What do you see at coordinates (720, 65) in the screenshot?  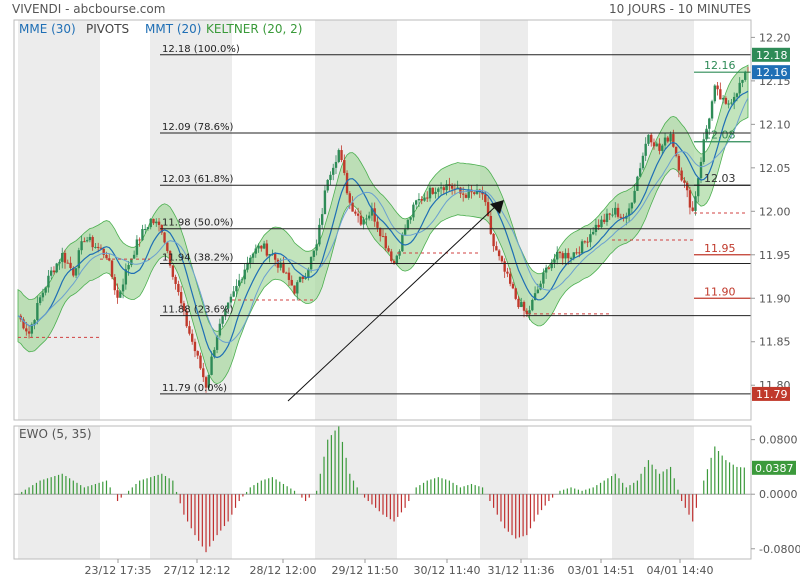 I see `pivot-label: 12.16` at bounding box center [720, 65].